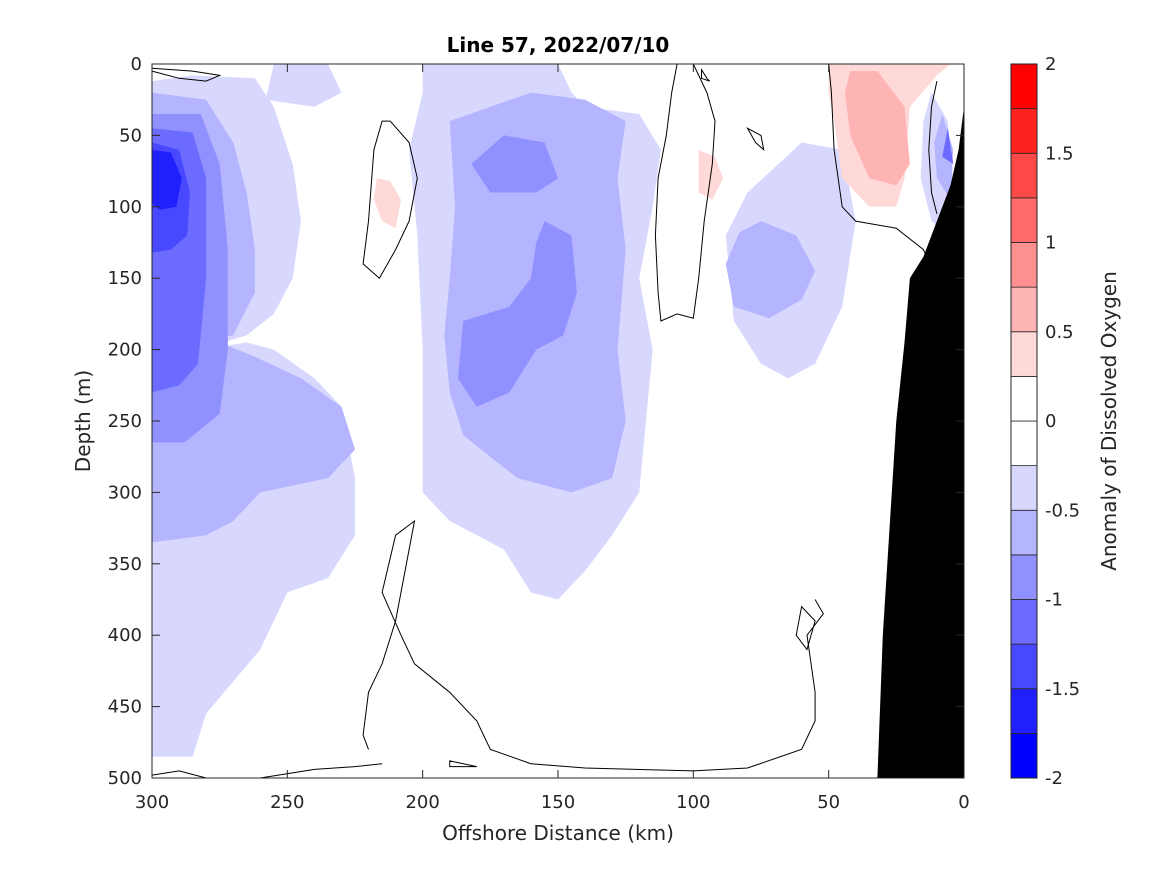  Describe the element at coordinates (828, 802) in the screenshot. I see `x-tick-label: 50` at that location.